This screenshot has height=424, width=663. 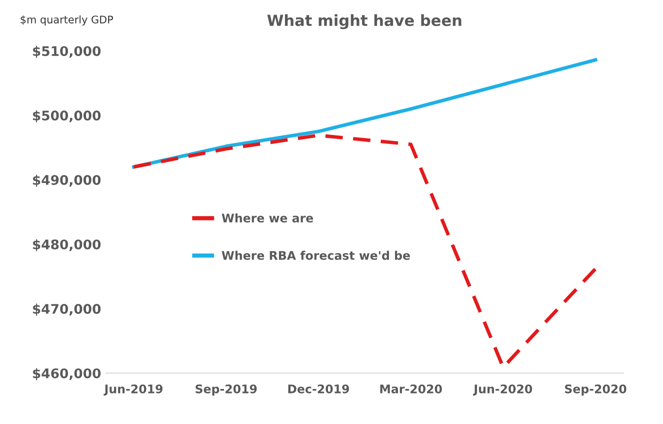 What do you see at coordinates (316, 255) in the screenshot?
I see `legend-label: Where RBA forecast we'd be` at bounding box center [316, 255].